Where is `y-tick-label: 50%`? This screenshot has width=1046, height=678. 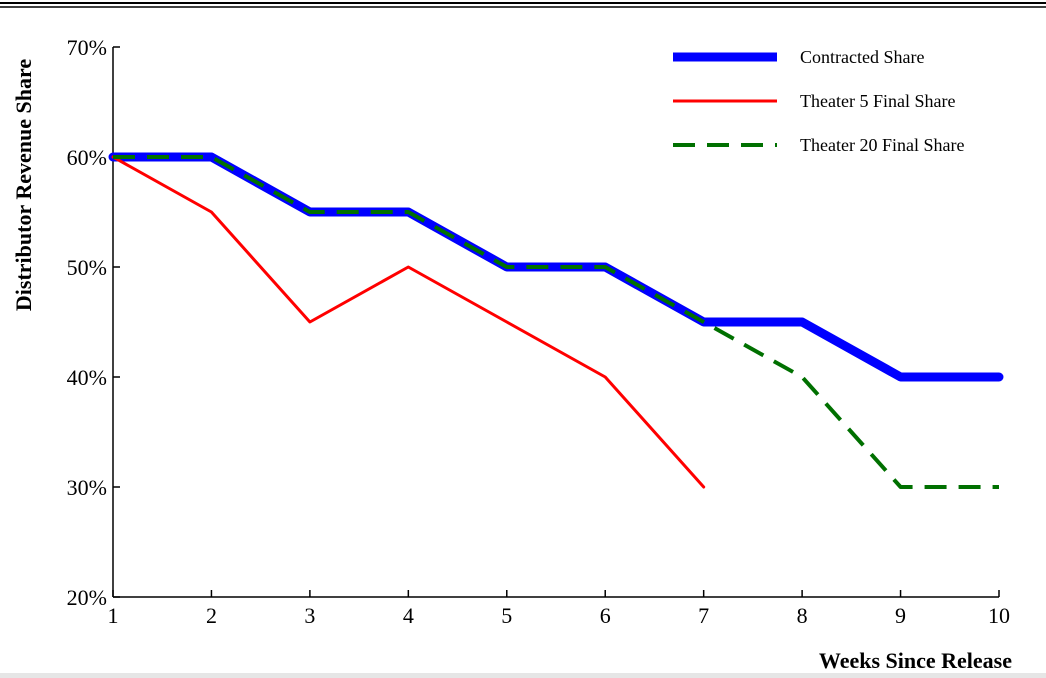 y-tick-label: 50% is located at coordinates (87, 267).